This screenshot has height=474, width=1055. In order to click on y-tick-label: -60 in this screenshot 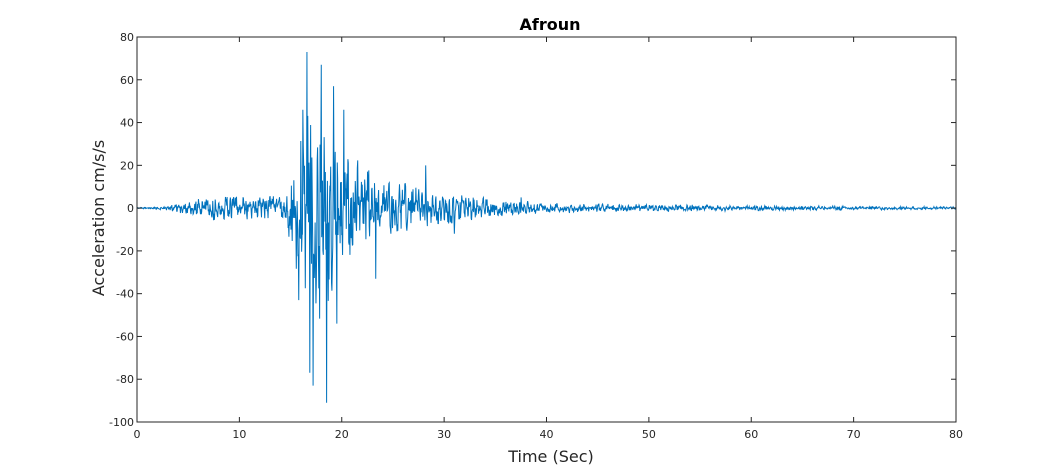, I will do `click(125, 336)`.